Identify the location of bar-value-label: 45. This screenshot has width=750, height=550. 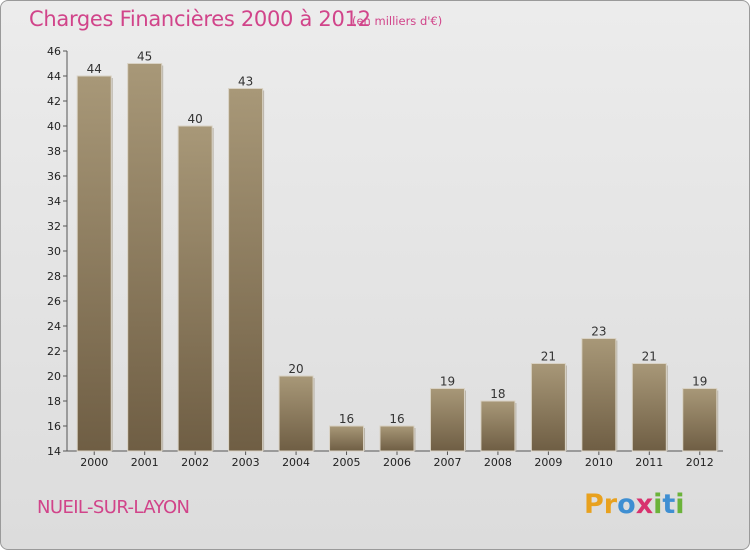
(144, 57).